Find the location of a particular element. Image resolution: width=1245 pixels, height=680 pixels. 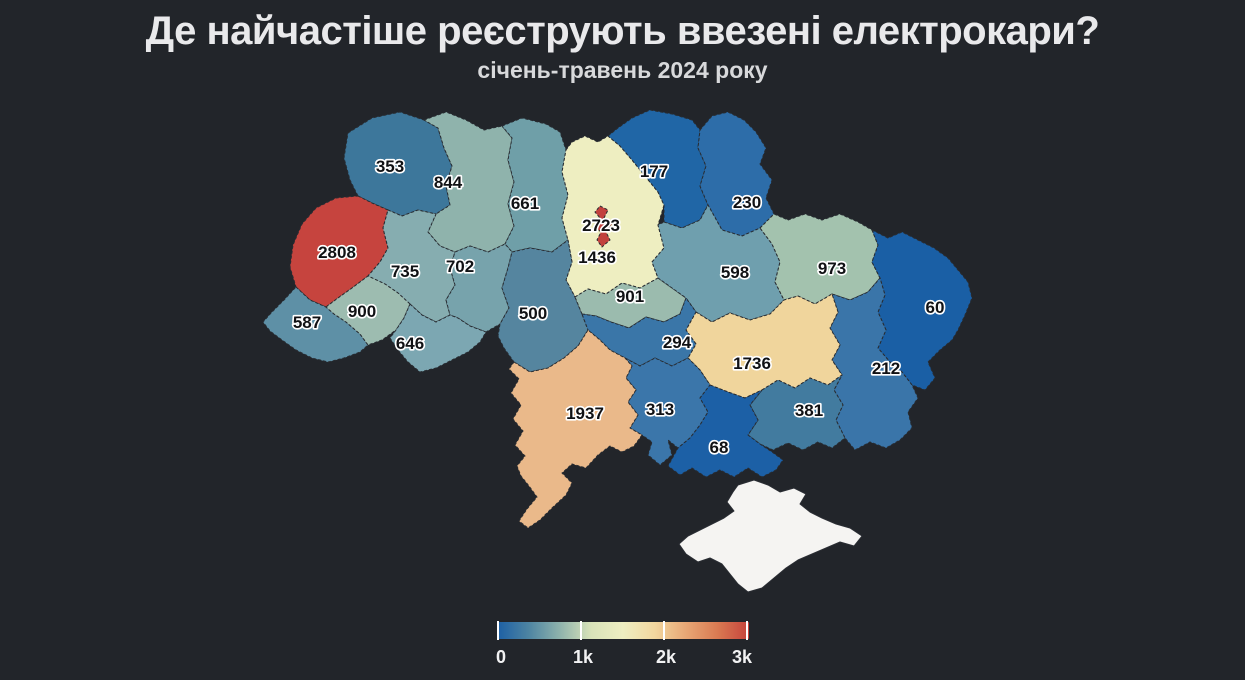

legend-label-2k: 2k is located at coordinates (666, 657).